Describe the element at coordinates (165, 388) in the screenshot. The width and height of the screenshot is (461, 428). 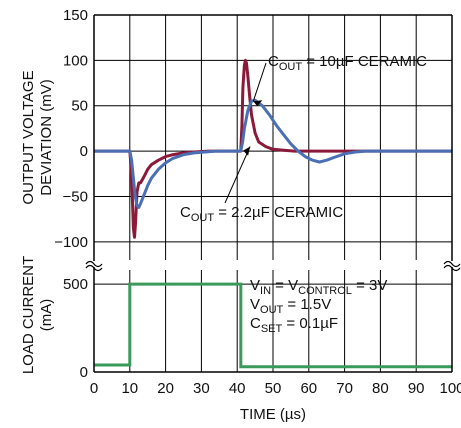
I see `xtick-2: 20` at that location.